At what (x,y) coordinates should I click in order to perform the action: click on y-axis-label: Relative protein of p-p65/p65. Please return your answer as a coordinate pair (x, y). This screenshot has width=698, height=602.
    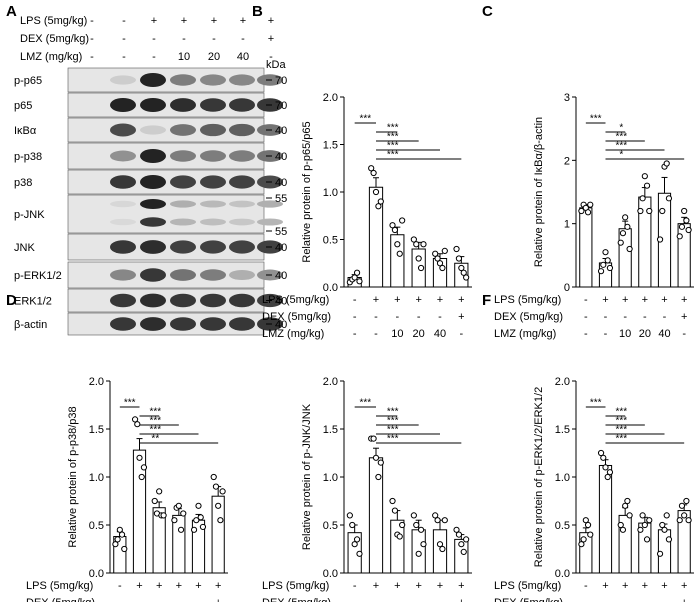
    Looking at the image, I should click on (307, 191).